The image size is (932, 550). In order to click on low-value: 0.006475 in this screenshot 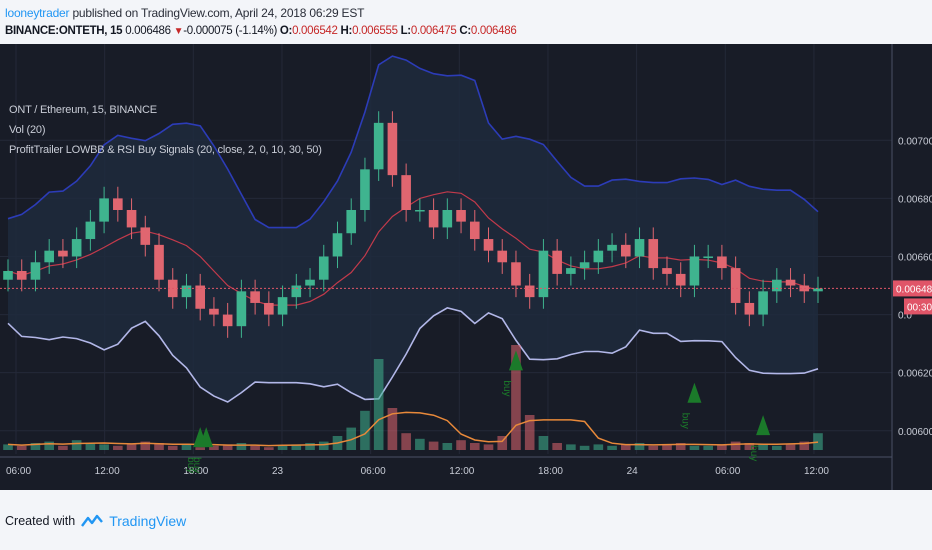, I will do `click(433, 31)`.